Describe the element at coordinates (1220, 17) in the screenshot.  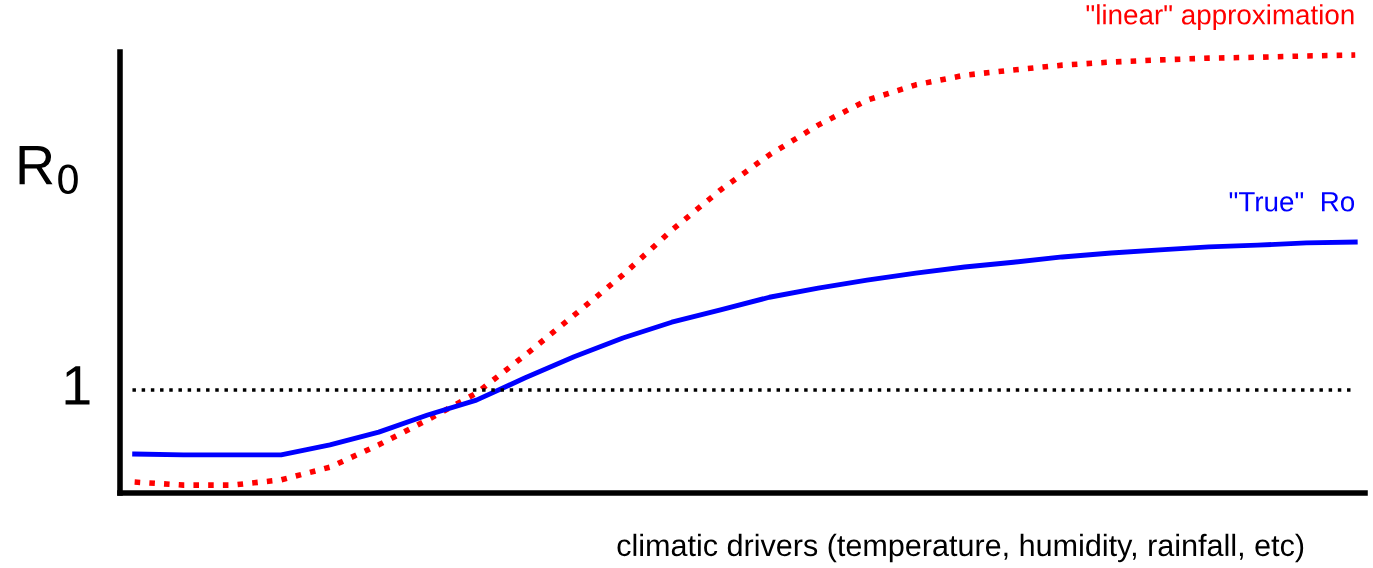
I see `series-label: "linear" approximation` at that location.